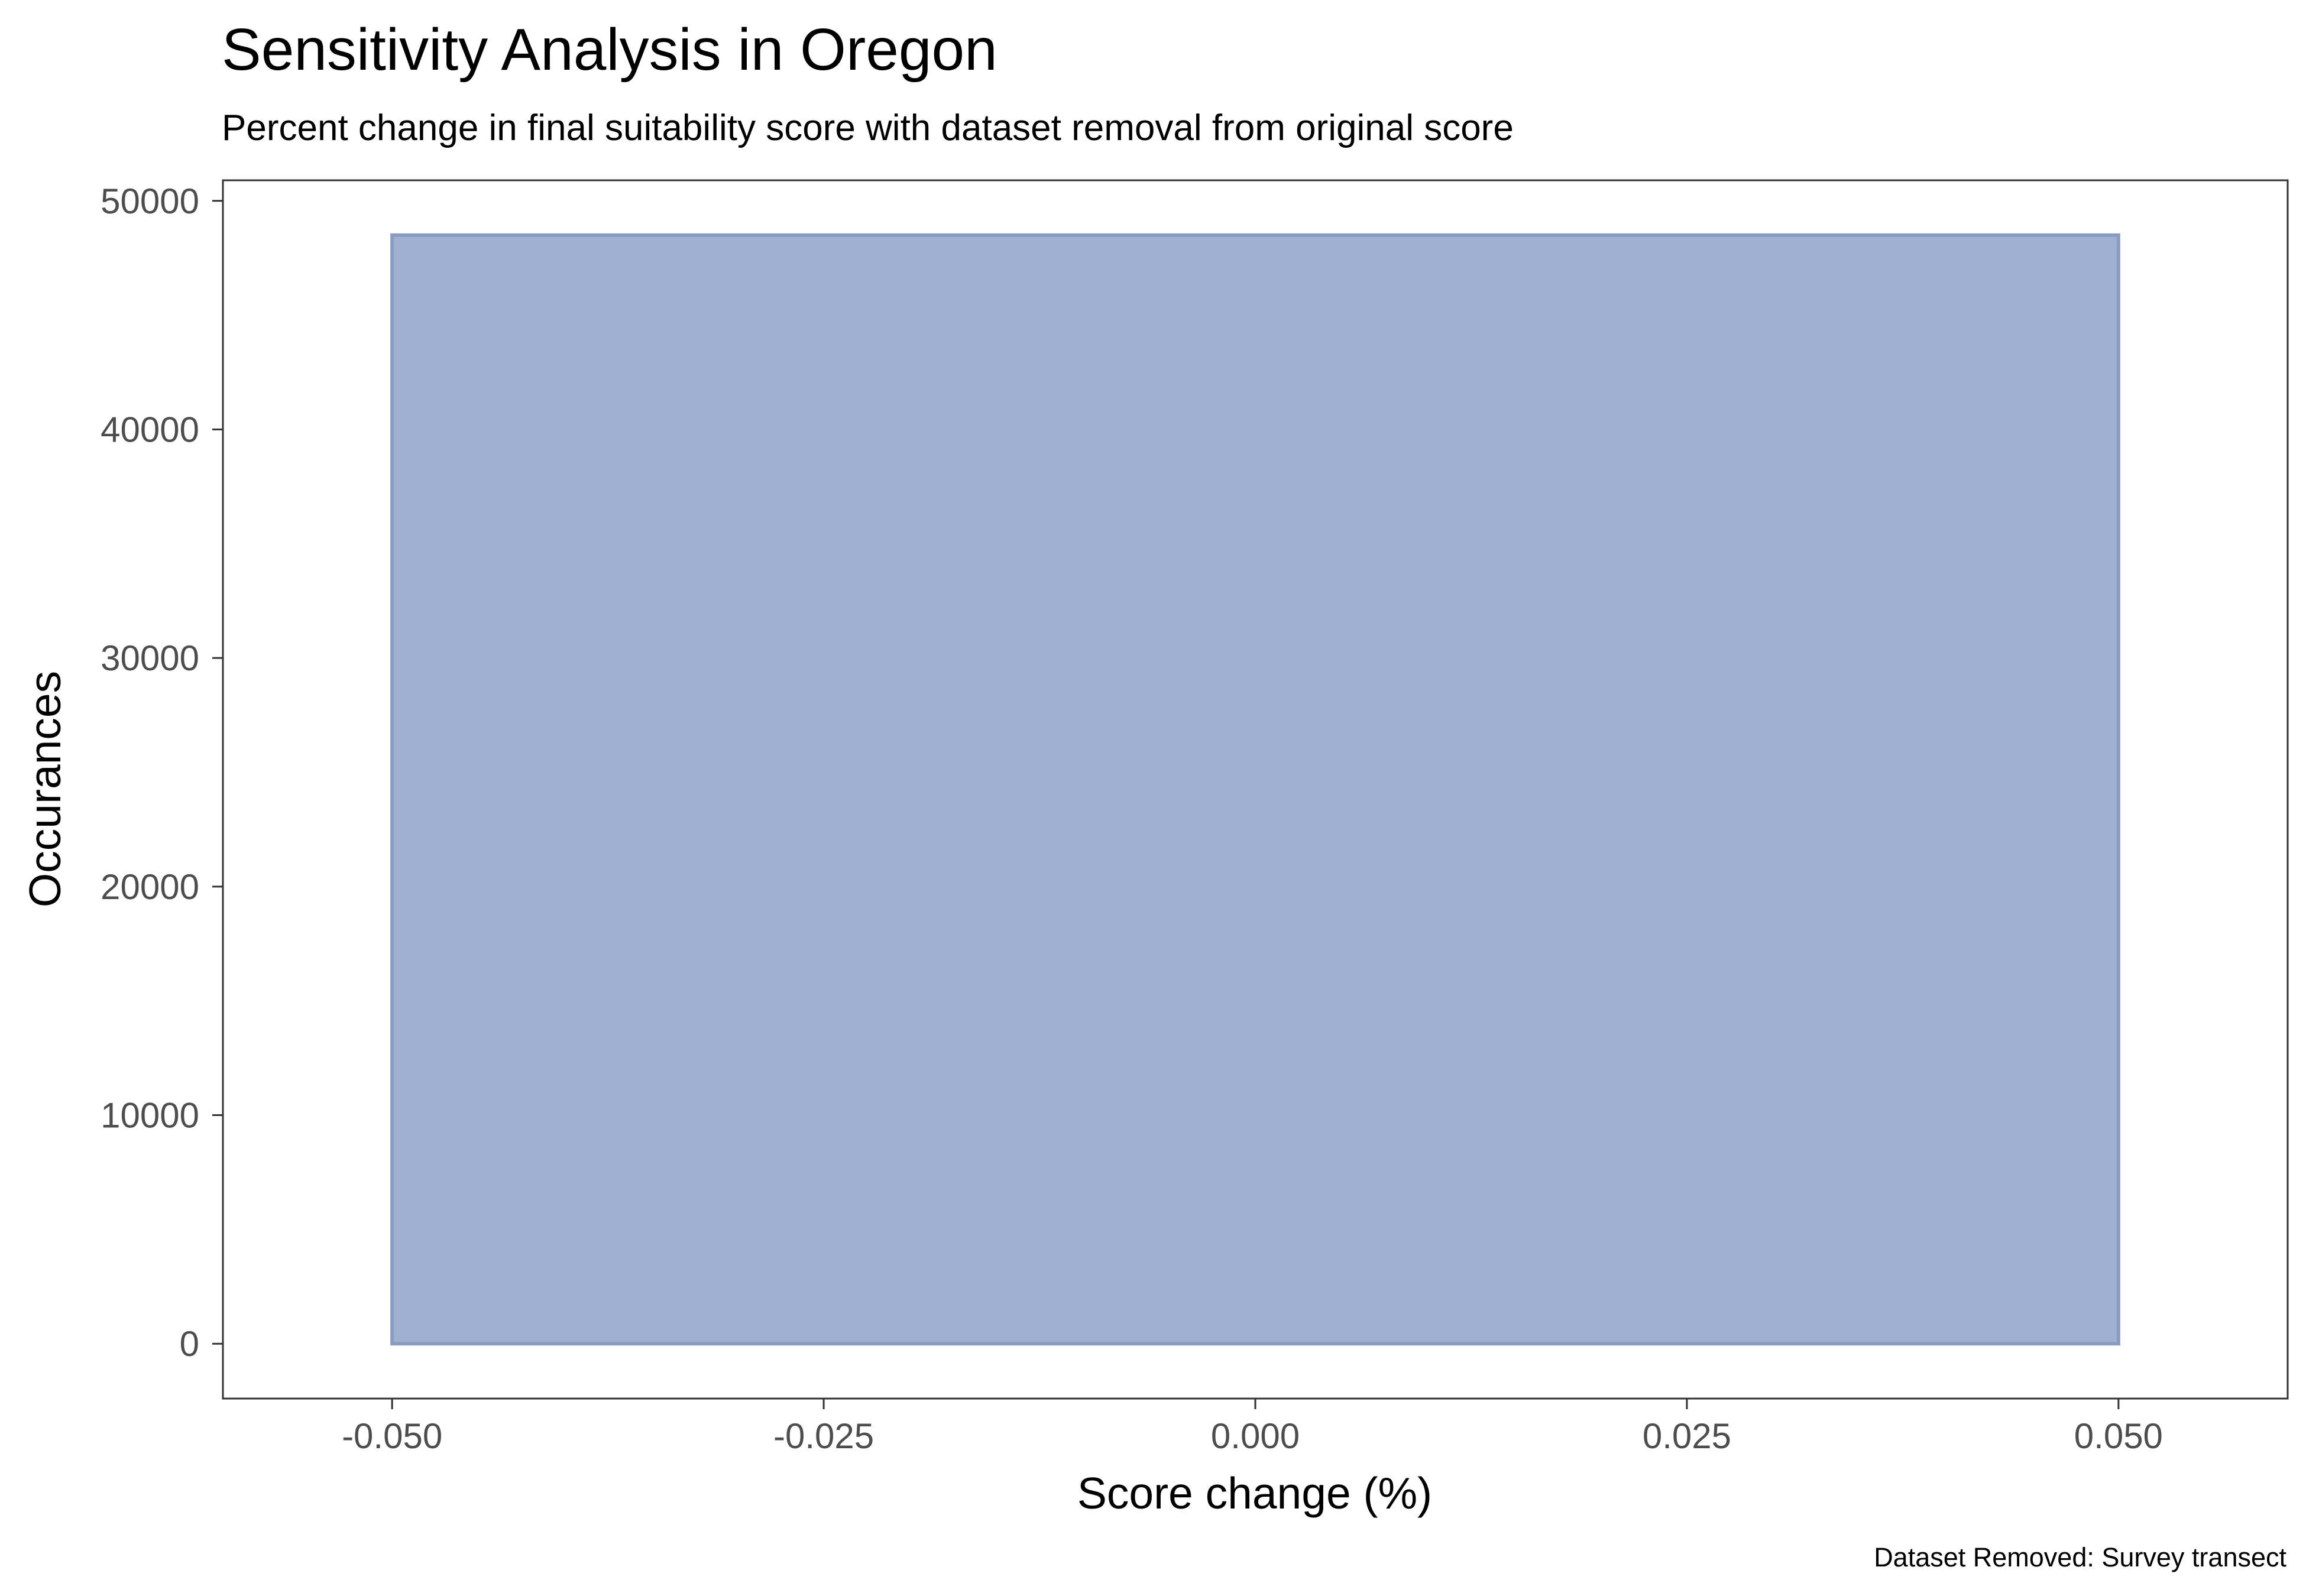 Image resolution: width=2306 pixels, height=1596 pixels. What do you see at coordinates (2080, 1557) in the screenshot?
I see `caption: Dataset Removed: Survey transect` at bounding box center [2080, 1557].